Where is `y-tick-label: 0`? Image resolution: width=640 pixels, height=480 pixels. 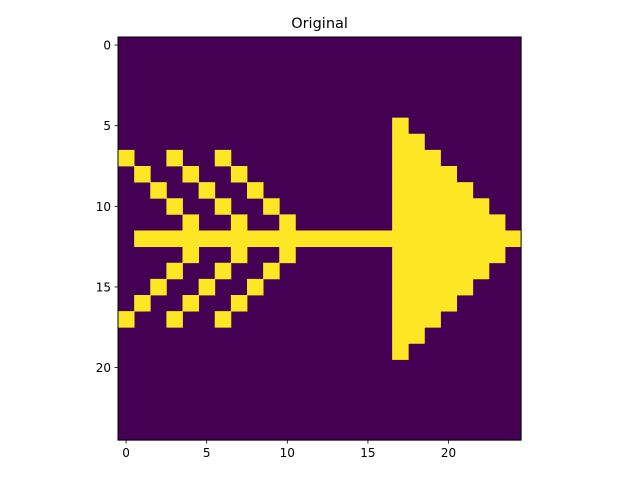
y-tick-label: 0 is located at coordinates (107, 46).